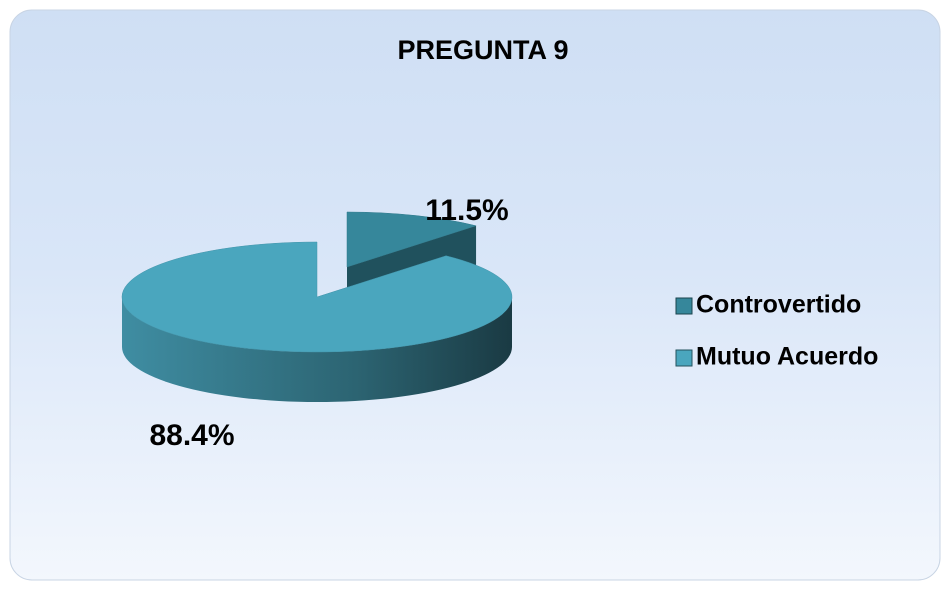  Describe the element at coordinates (317, 349) in the screenshot. I see `slice-wall` at that location.